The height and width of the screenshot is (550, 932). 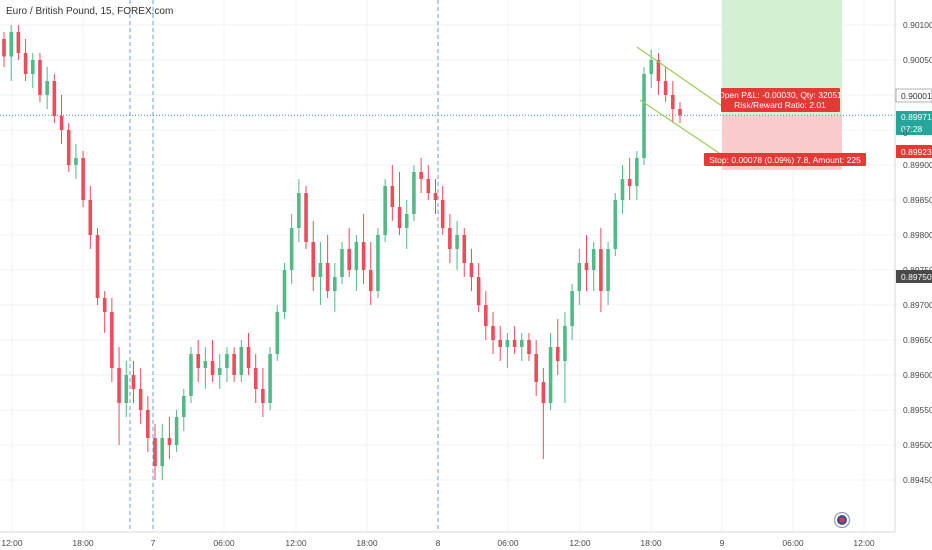 What do you see at coordinates (842, 520) in the screenshot?
I see `replay-icon` at bounding box center [842, 520].